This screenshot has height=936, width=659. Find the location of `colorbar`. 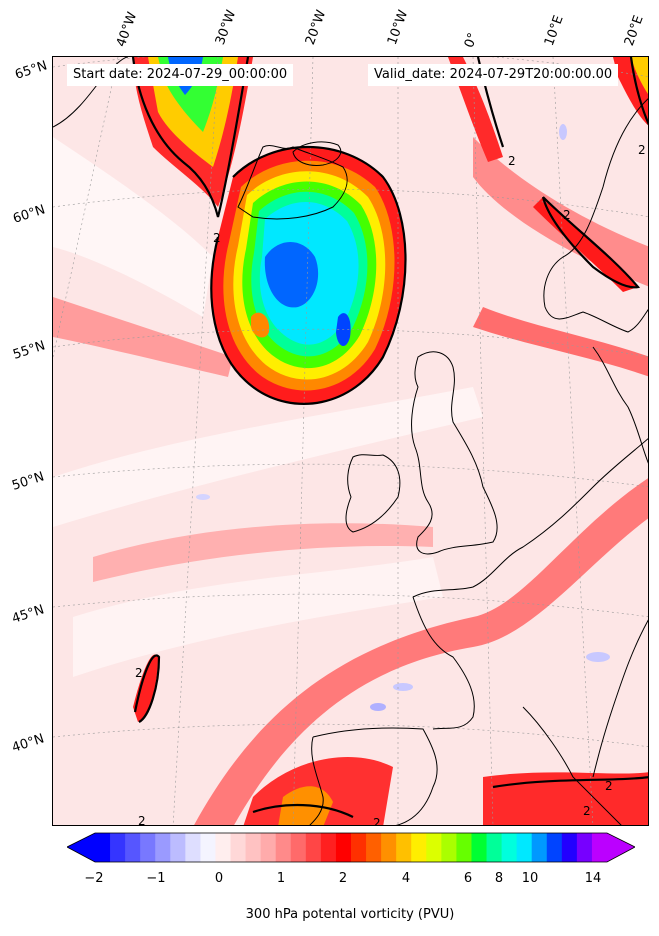

colorbar is located at coordinates (351, 847).